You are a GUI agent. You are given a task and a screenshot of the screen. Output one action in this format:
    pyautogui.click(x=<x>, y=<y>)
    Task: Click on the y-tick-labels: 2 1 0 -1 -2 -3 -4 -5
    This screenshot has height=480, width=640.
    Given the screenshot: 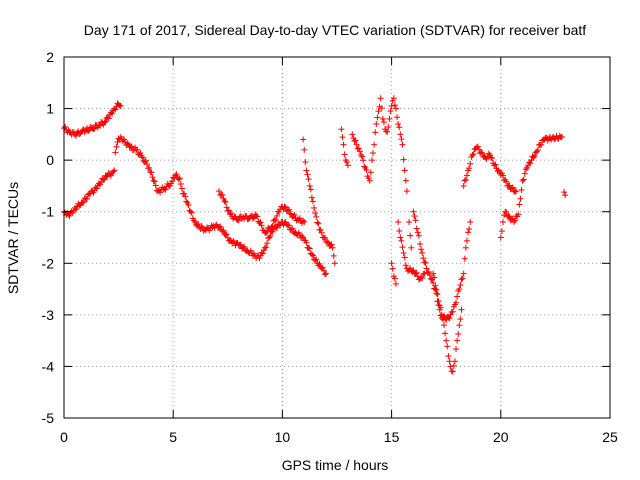 What is the action you would take?
    pyautogui.click(x=48, y=237)
    